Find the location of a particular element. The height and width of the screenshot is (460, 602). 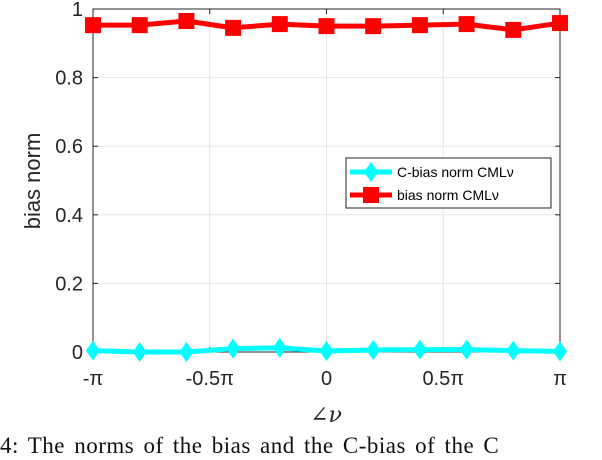

x-tick-label: π is located at coordinates (560, 379).